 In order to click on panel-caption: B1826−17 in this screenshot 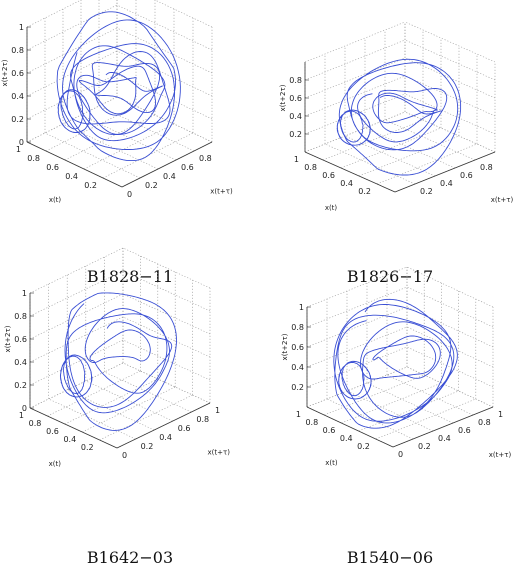, I will do `click(390, 276)`.